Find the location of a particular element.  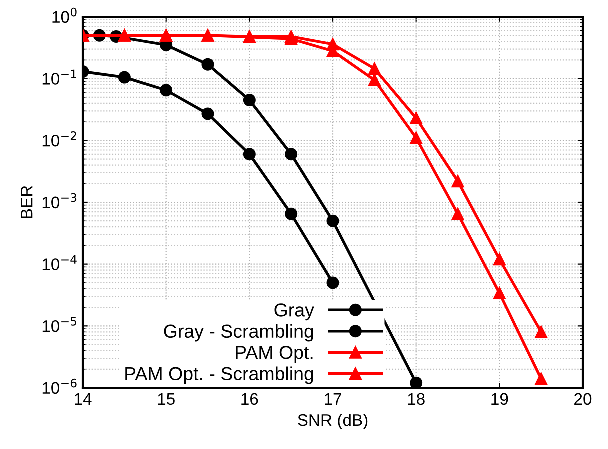

x-tick-label: 20 is located at coordinates (583, 399).